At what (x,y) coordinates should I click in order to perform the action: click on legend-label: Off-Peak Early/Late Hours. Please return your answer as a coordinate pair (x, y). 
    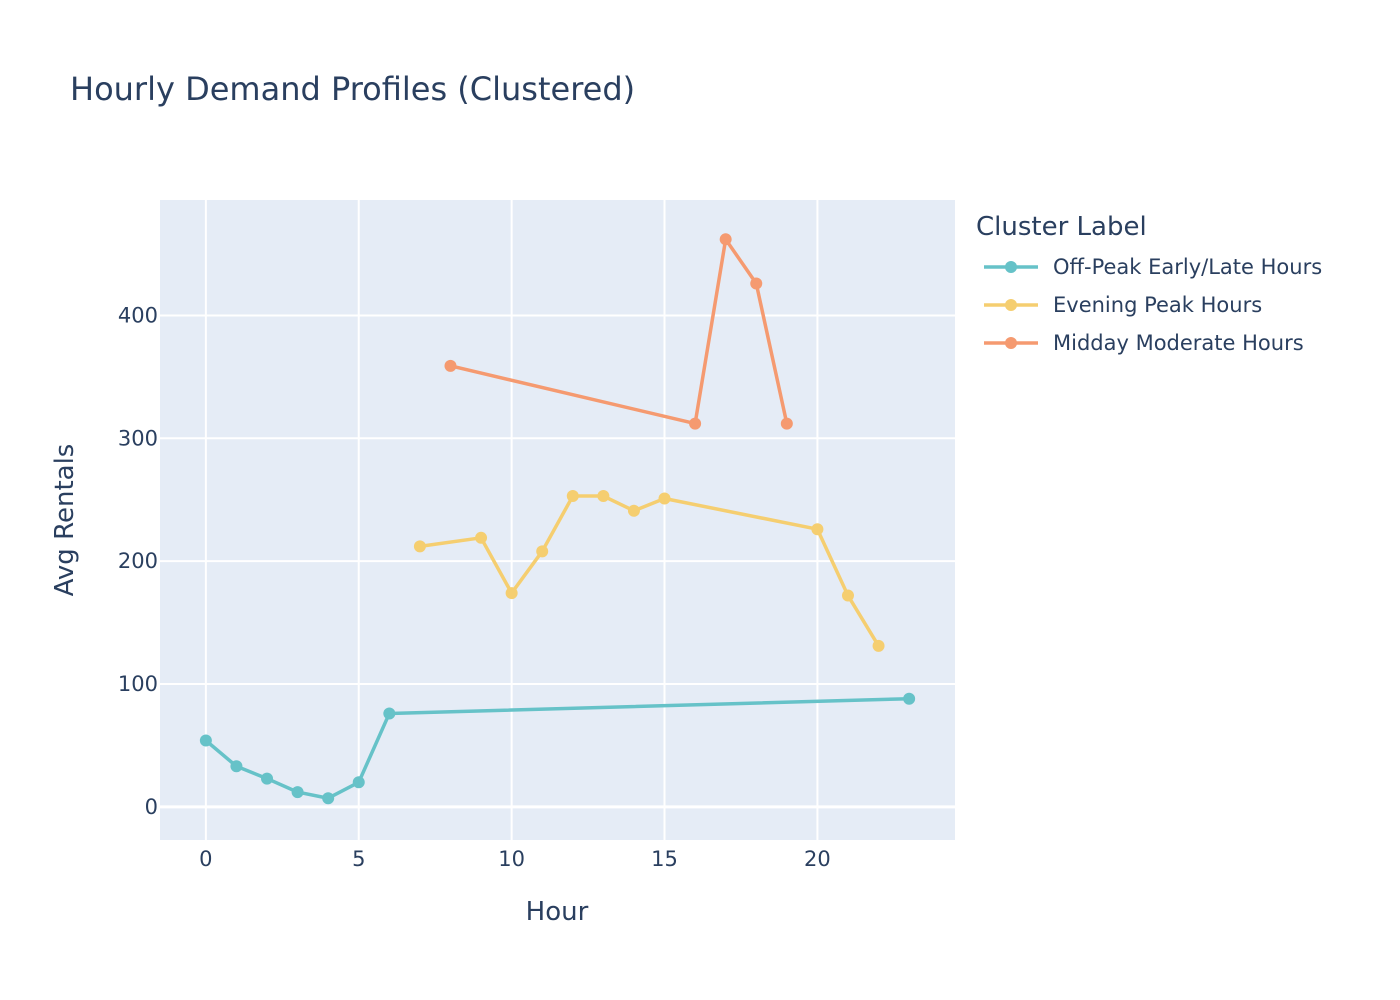
    Looking at the image, I should click on (1187, 267).